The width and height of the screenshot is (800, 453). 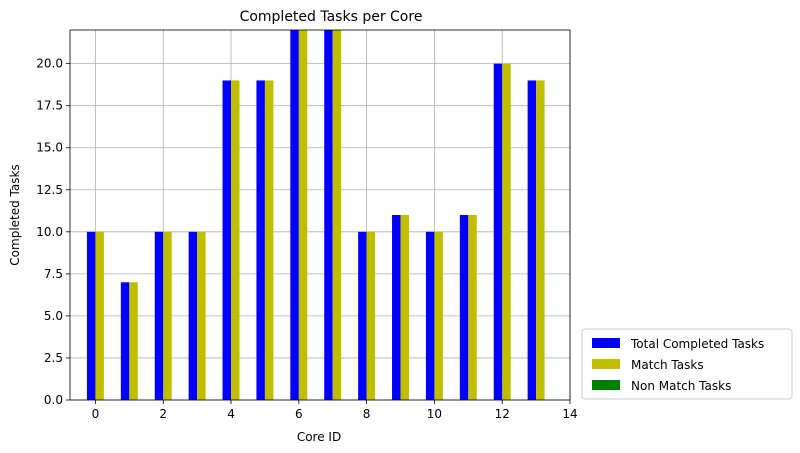 What do you see at coordinates (49, 106) in the screenshot?
I see `y-tick-label: 17.5` at bounding box center [49, 106].